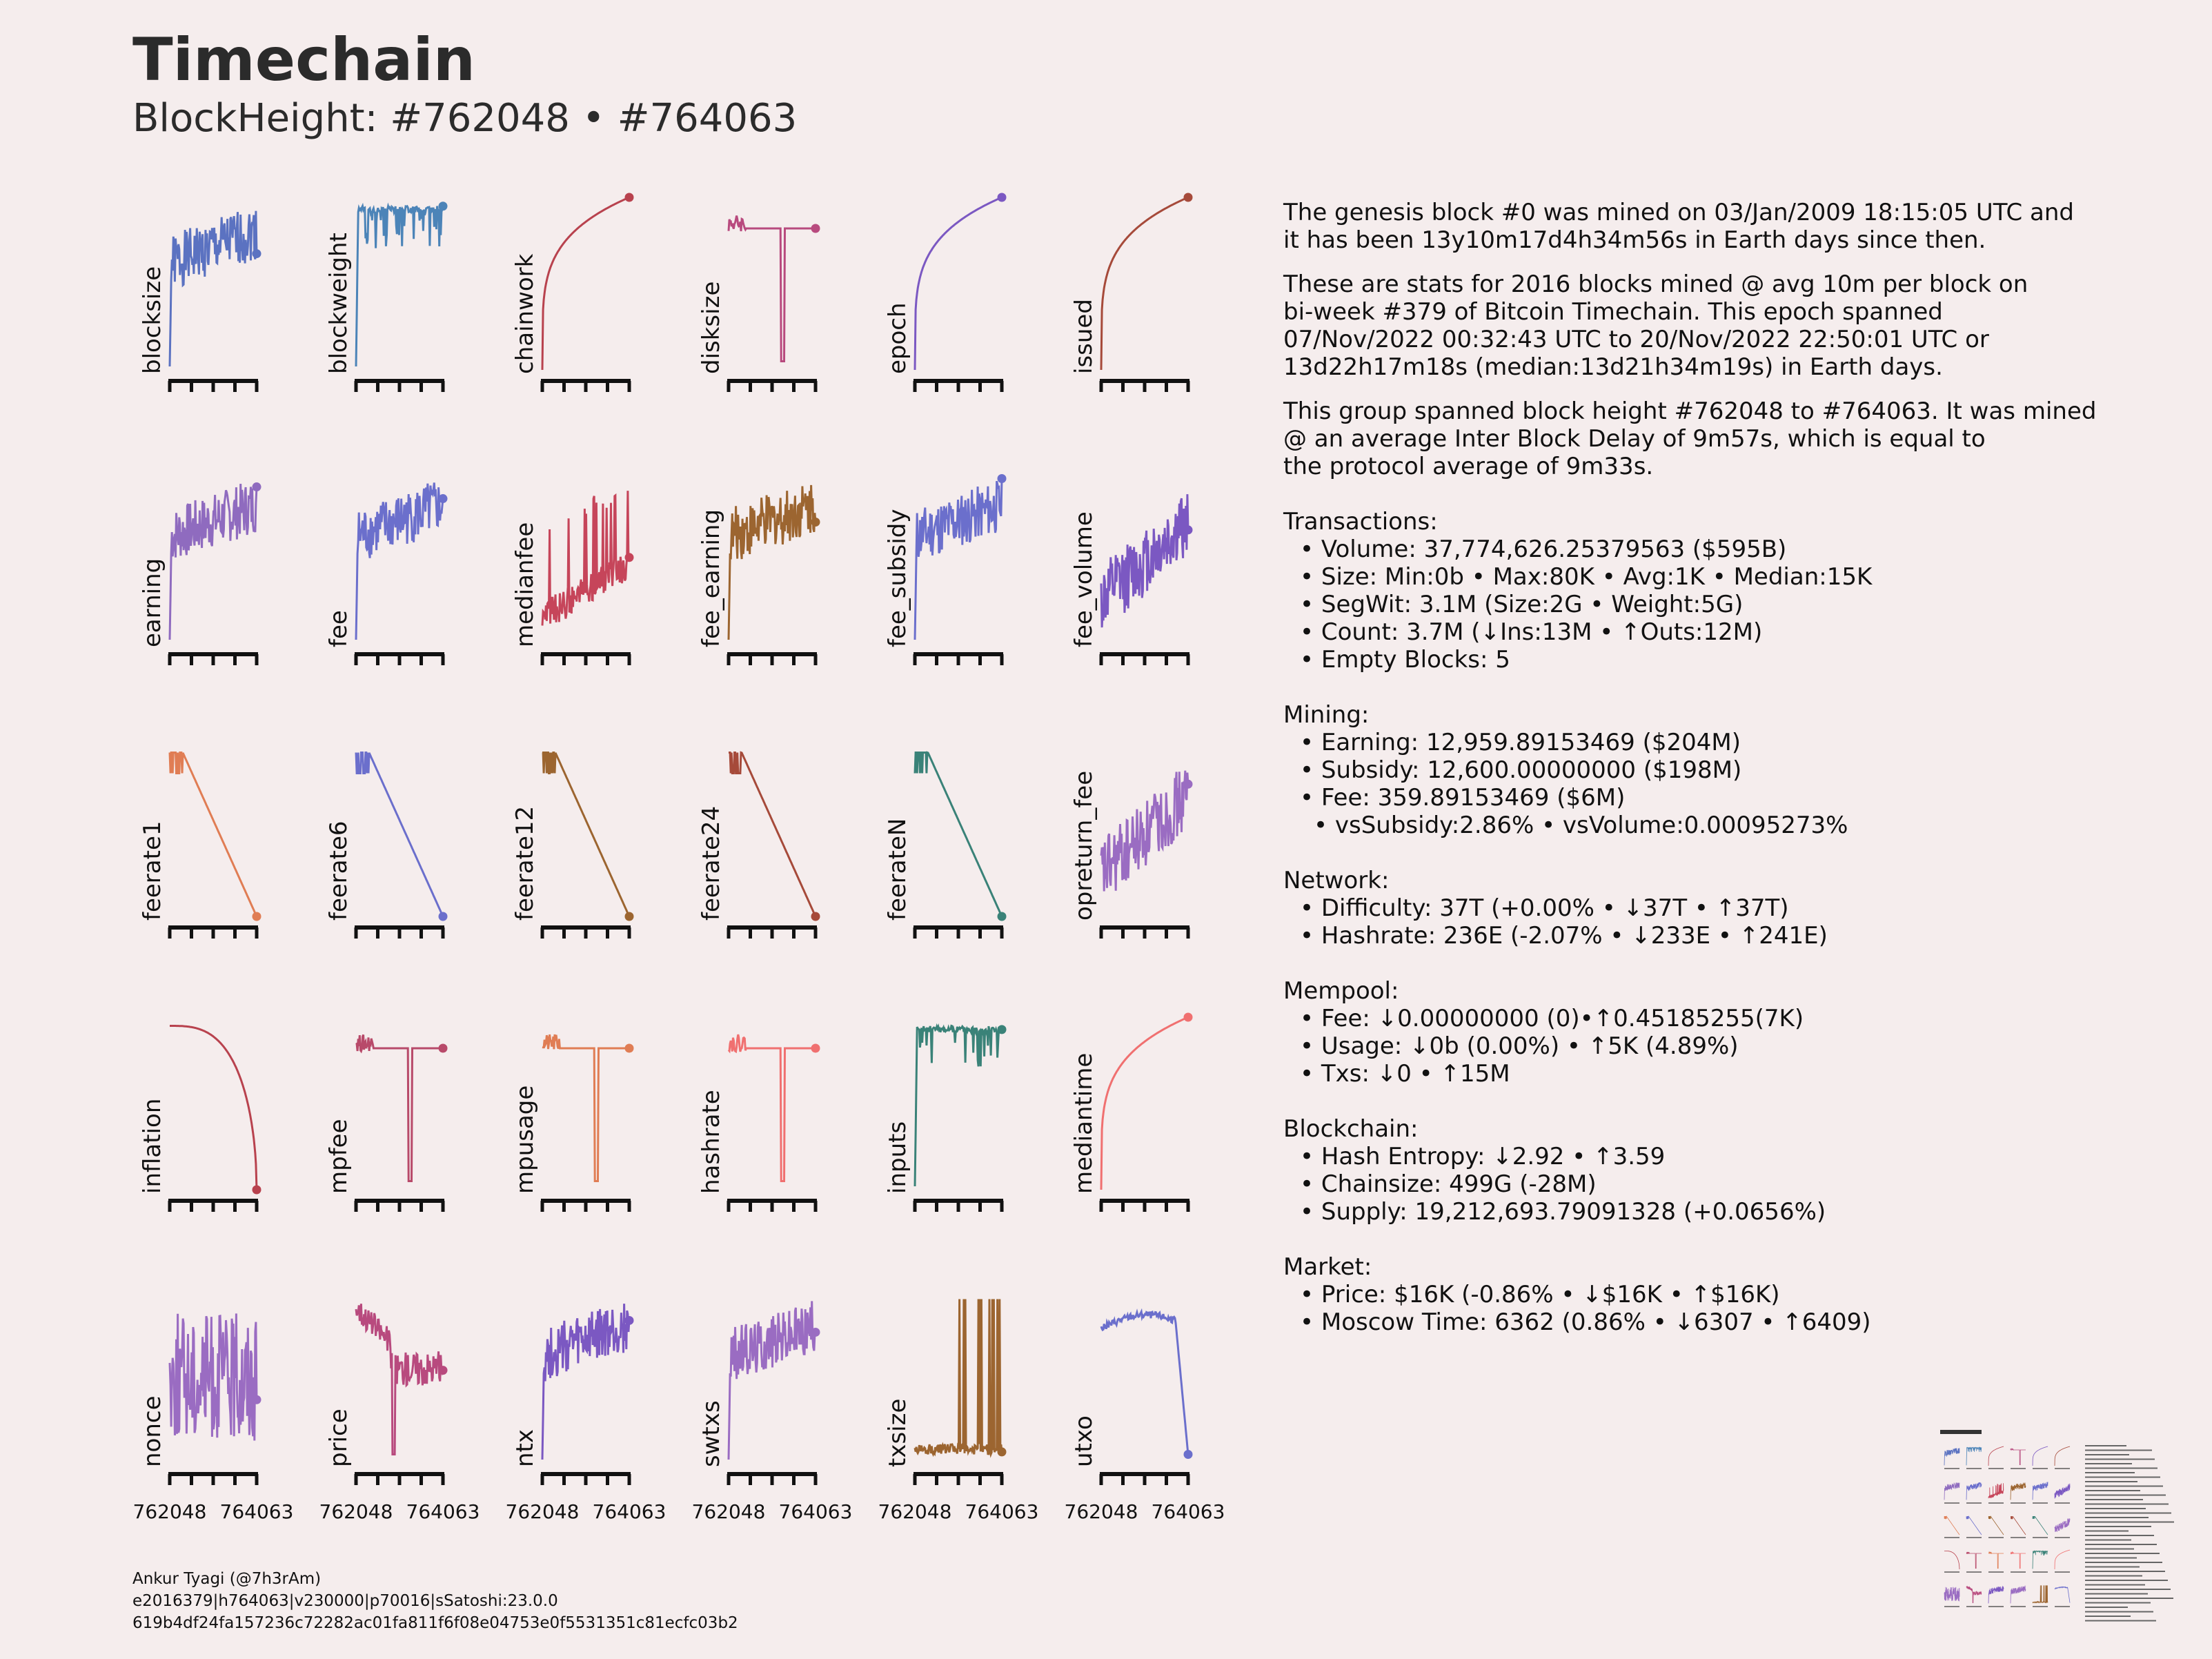 This screenshot has height=1659, width=2212. Describe the element at coordinates (399, 1379) in the screenshot. I see `price-series-line` at that location.